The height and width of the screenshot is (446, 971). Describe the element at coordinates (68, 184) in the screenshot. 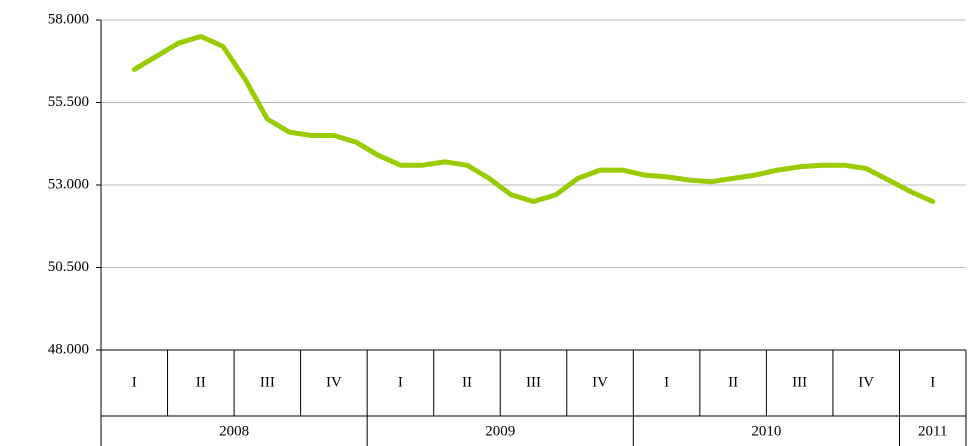

I see `y-tick-label: 53.000` at that location.